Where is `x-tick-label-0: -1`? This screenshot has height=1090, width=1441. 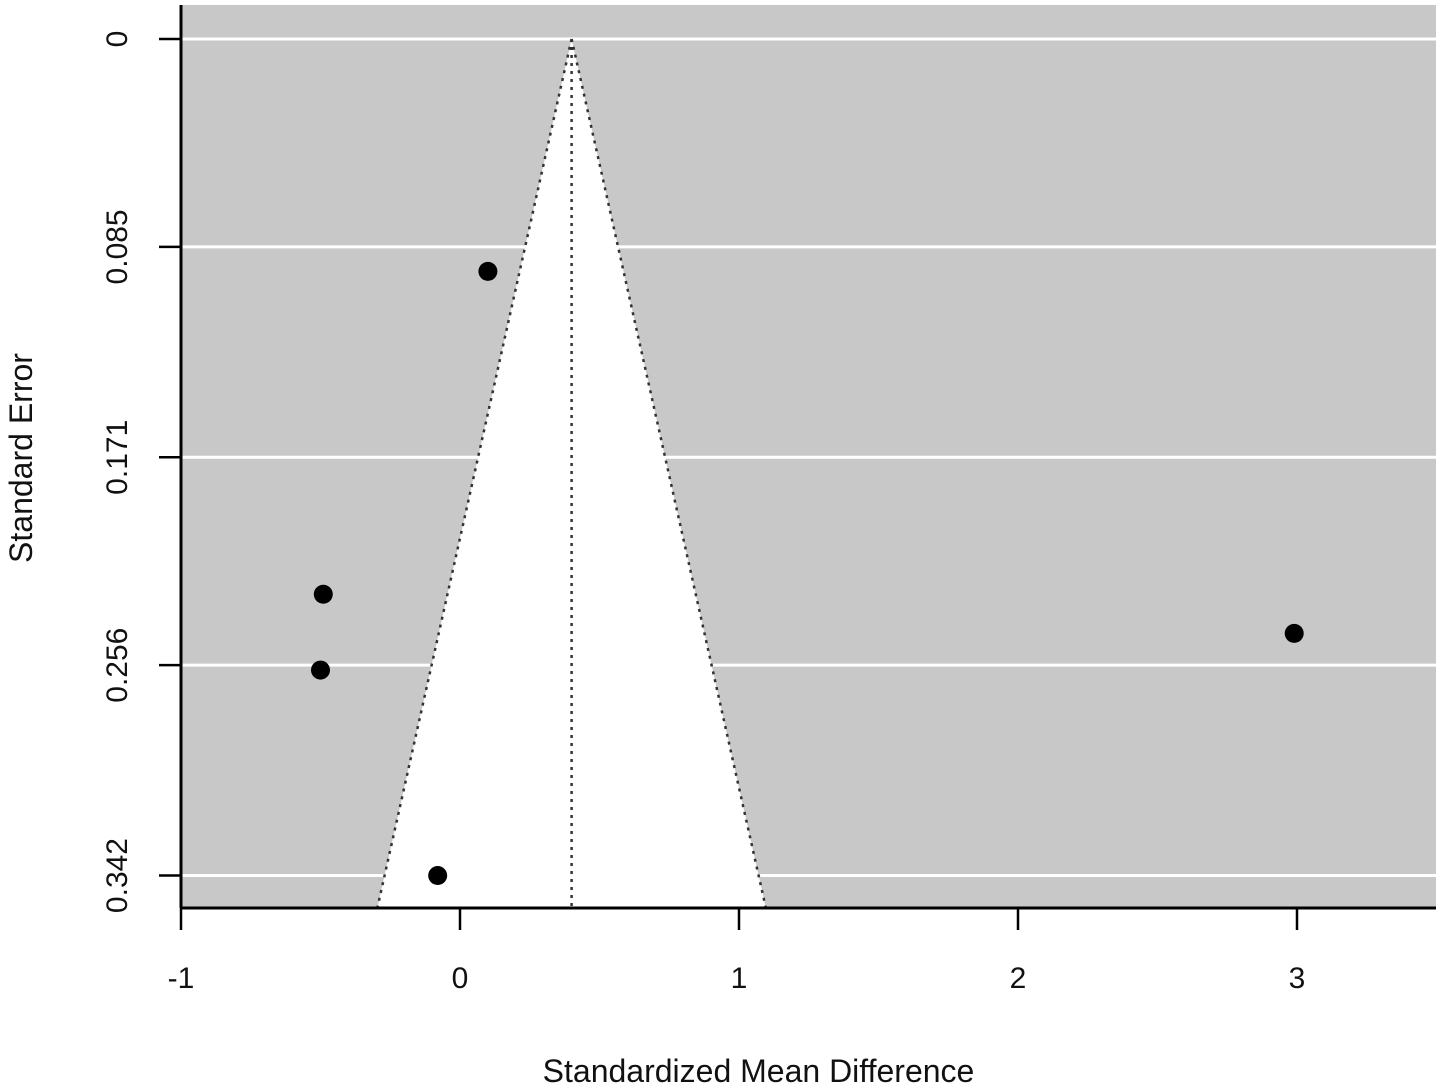
x-tick-label-0: -1 is located at coordinates (181, 978).